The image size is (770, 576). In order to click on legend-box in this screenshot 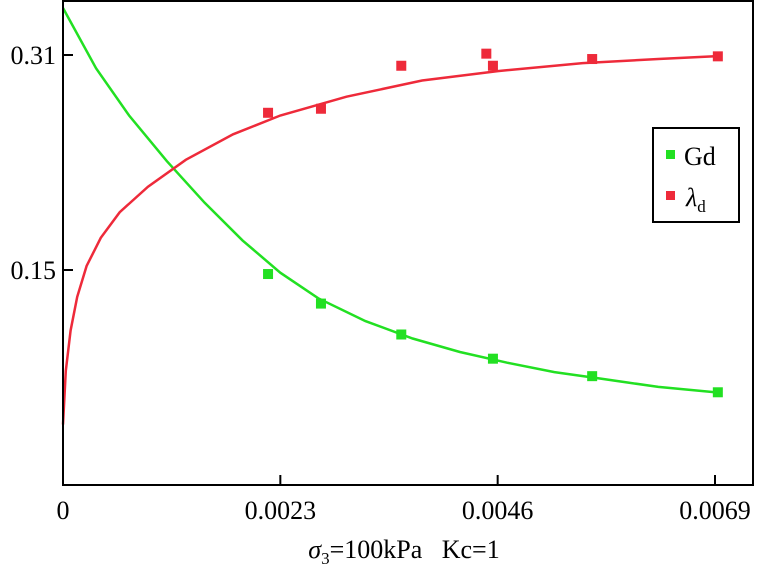, I will do `click(696, 175)`.